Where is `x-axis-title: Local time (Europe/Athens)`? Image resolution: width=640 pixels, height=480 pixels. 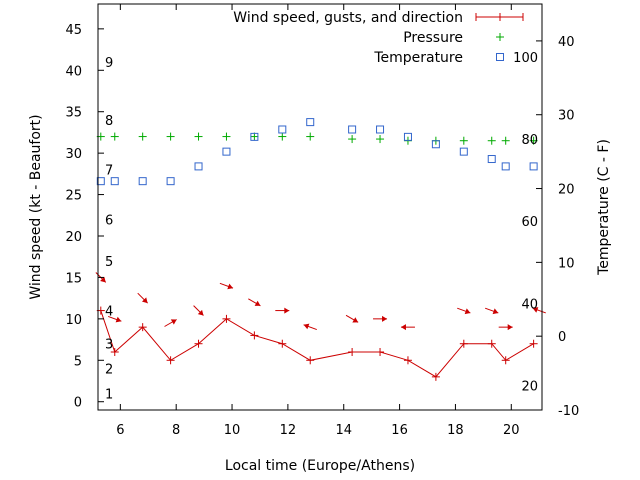
x-axis-title: Local time (Europe/Athens) is located at coordinates (320, 466).